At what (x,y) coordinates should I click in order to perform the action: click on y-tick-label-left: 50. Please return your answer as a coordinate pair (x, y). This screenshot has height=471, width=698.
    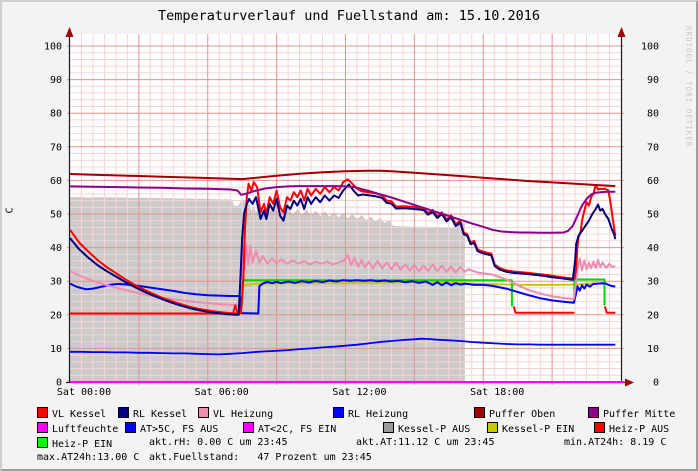
    Looking at the image, I should click on (56, 215).